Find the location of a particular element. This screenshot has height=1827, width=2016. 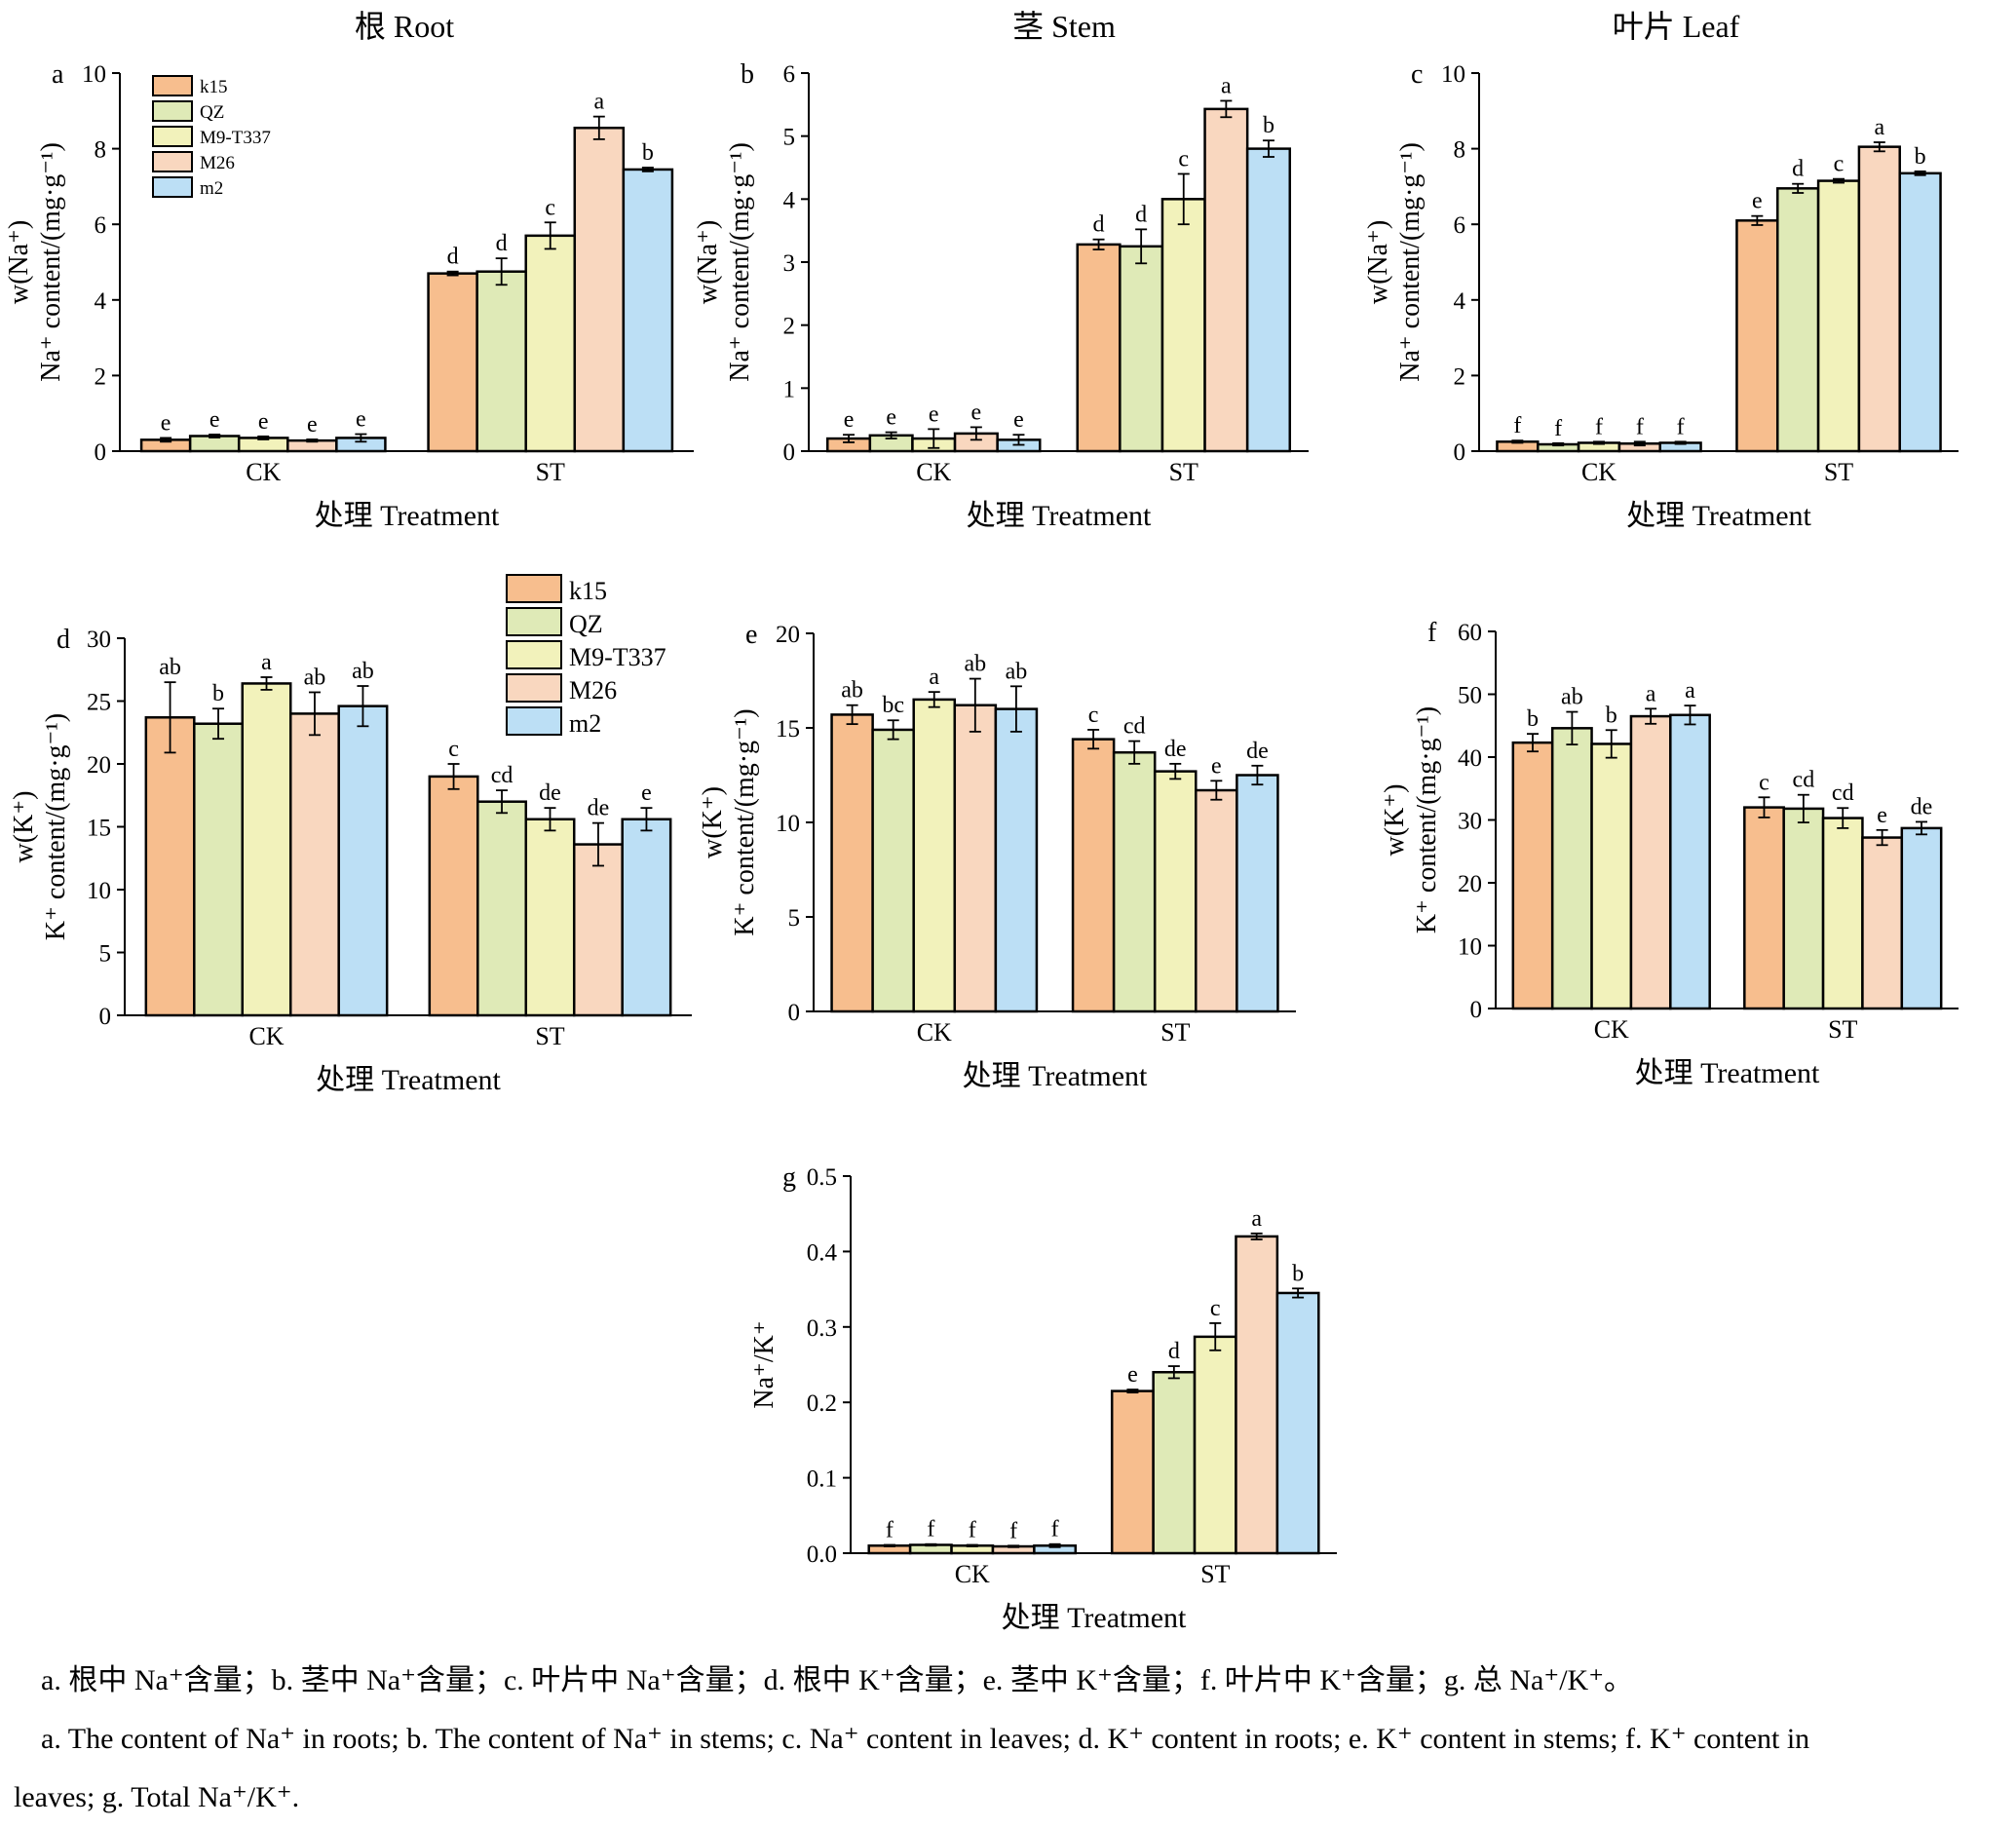

y-axis-label-units: Na⁺ content/(mg·g⁻¹) is located at coordinates (740, 262).